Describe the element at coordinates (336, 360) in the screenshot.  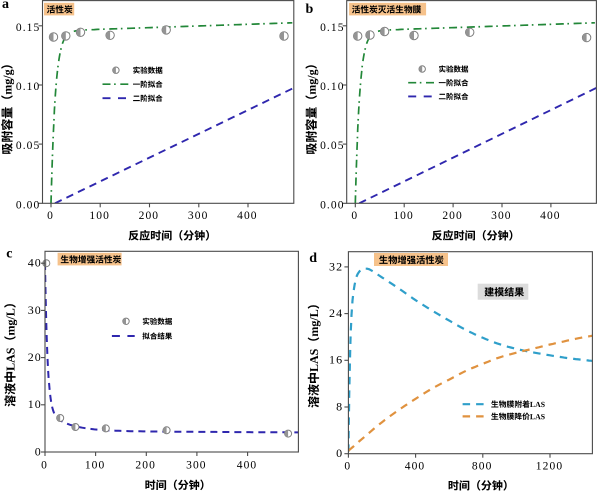
I see `svg-text: 16` at that location.